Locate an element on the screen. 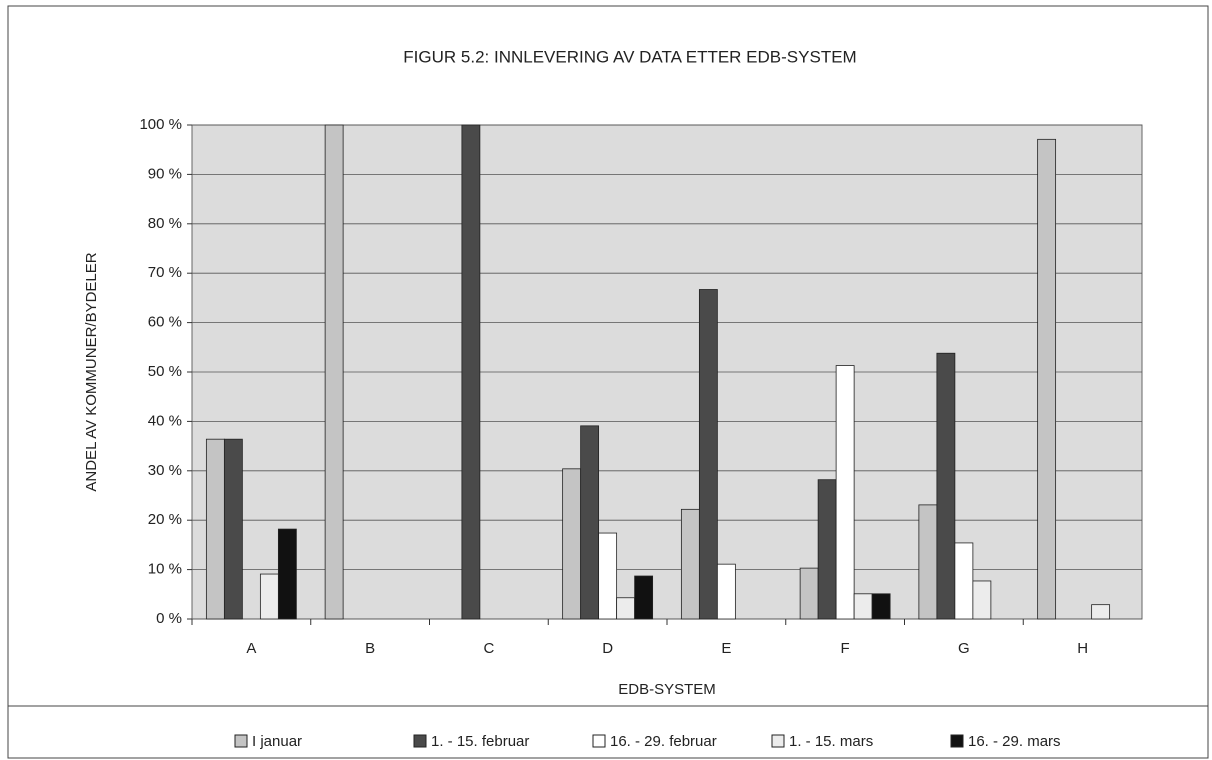 This screenshot has width=1212, height=760. y-tick-label: 50 % is located at coordinates (165, 371).